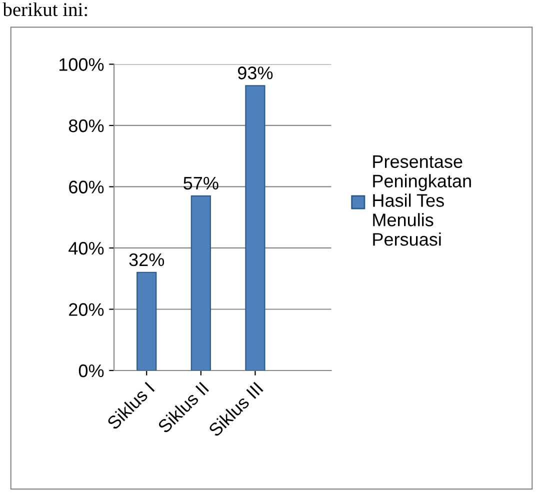 This screenshot has height=494, width=543. Describe the element at coordinates (45, 9) in the screenshot. I see `text: berikut ini:` at that location.